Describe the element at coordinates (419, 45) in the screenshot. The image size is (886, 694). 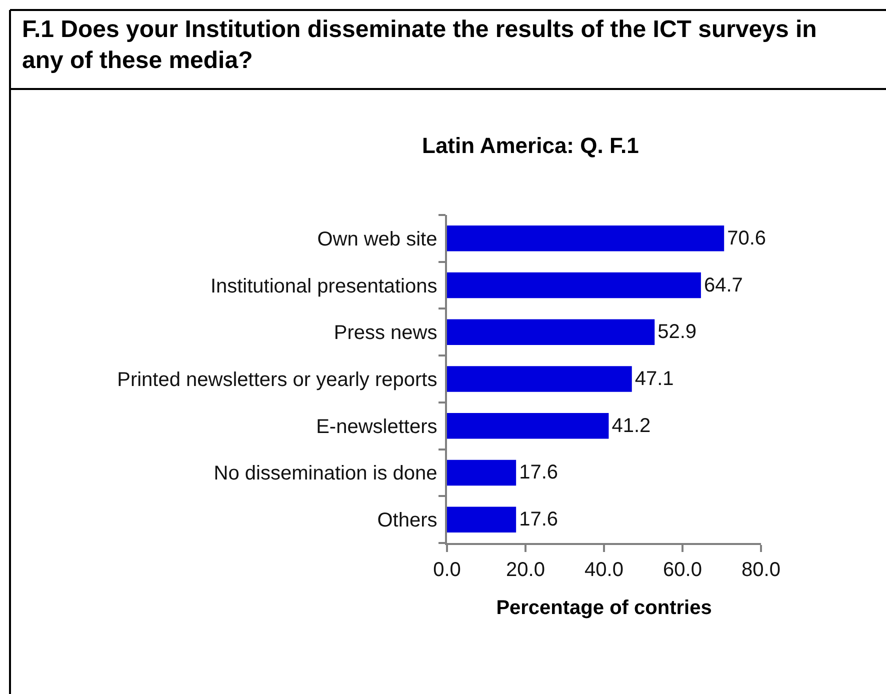
I see `chart-title: F.1 Does your Institution disseminate the results of the ICT surveys in any of these media?` at that location.